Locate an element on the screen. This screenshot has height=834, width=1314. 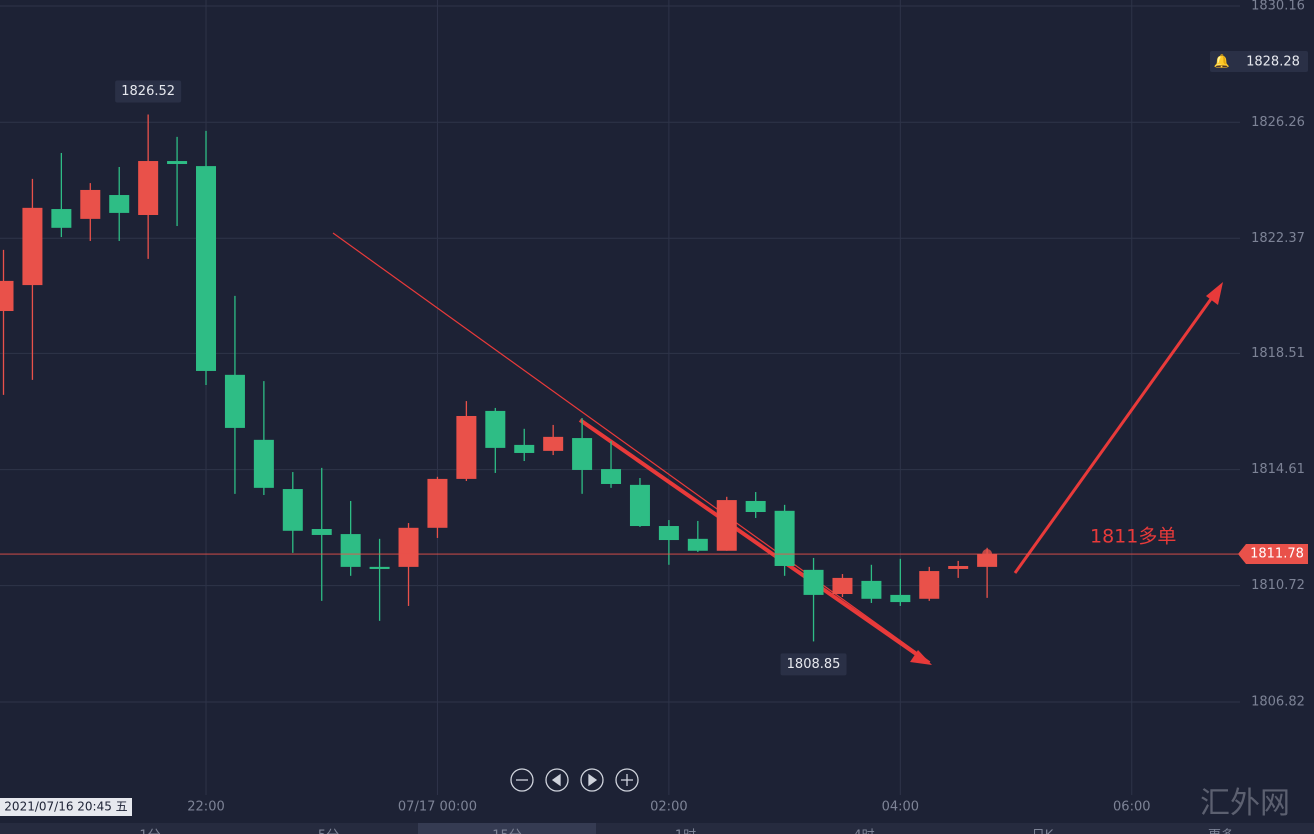
low-label: 1808.85 is located at coordinates (814, 664).